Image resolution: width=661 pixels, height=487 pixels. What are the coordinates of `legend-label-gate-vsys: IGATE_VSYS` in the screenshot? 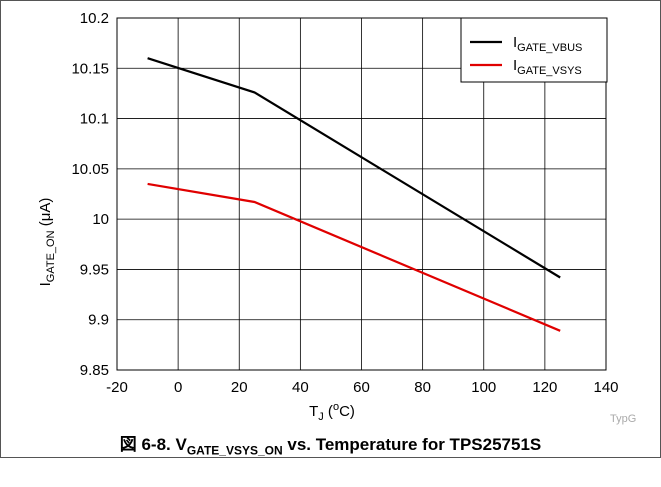 It's located at (547, 67).